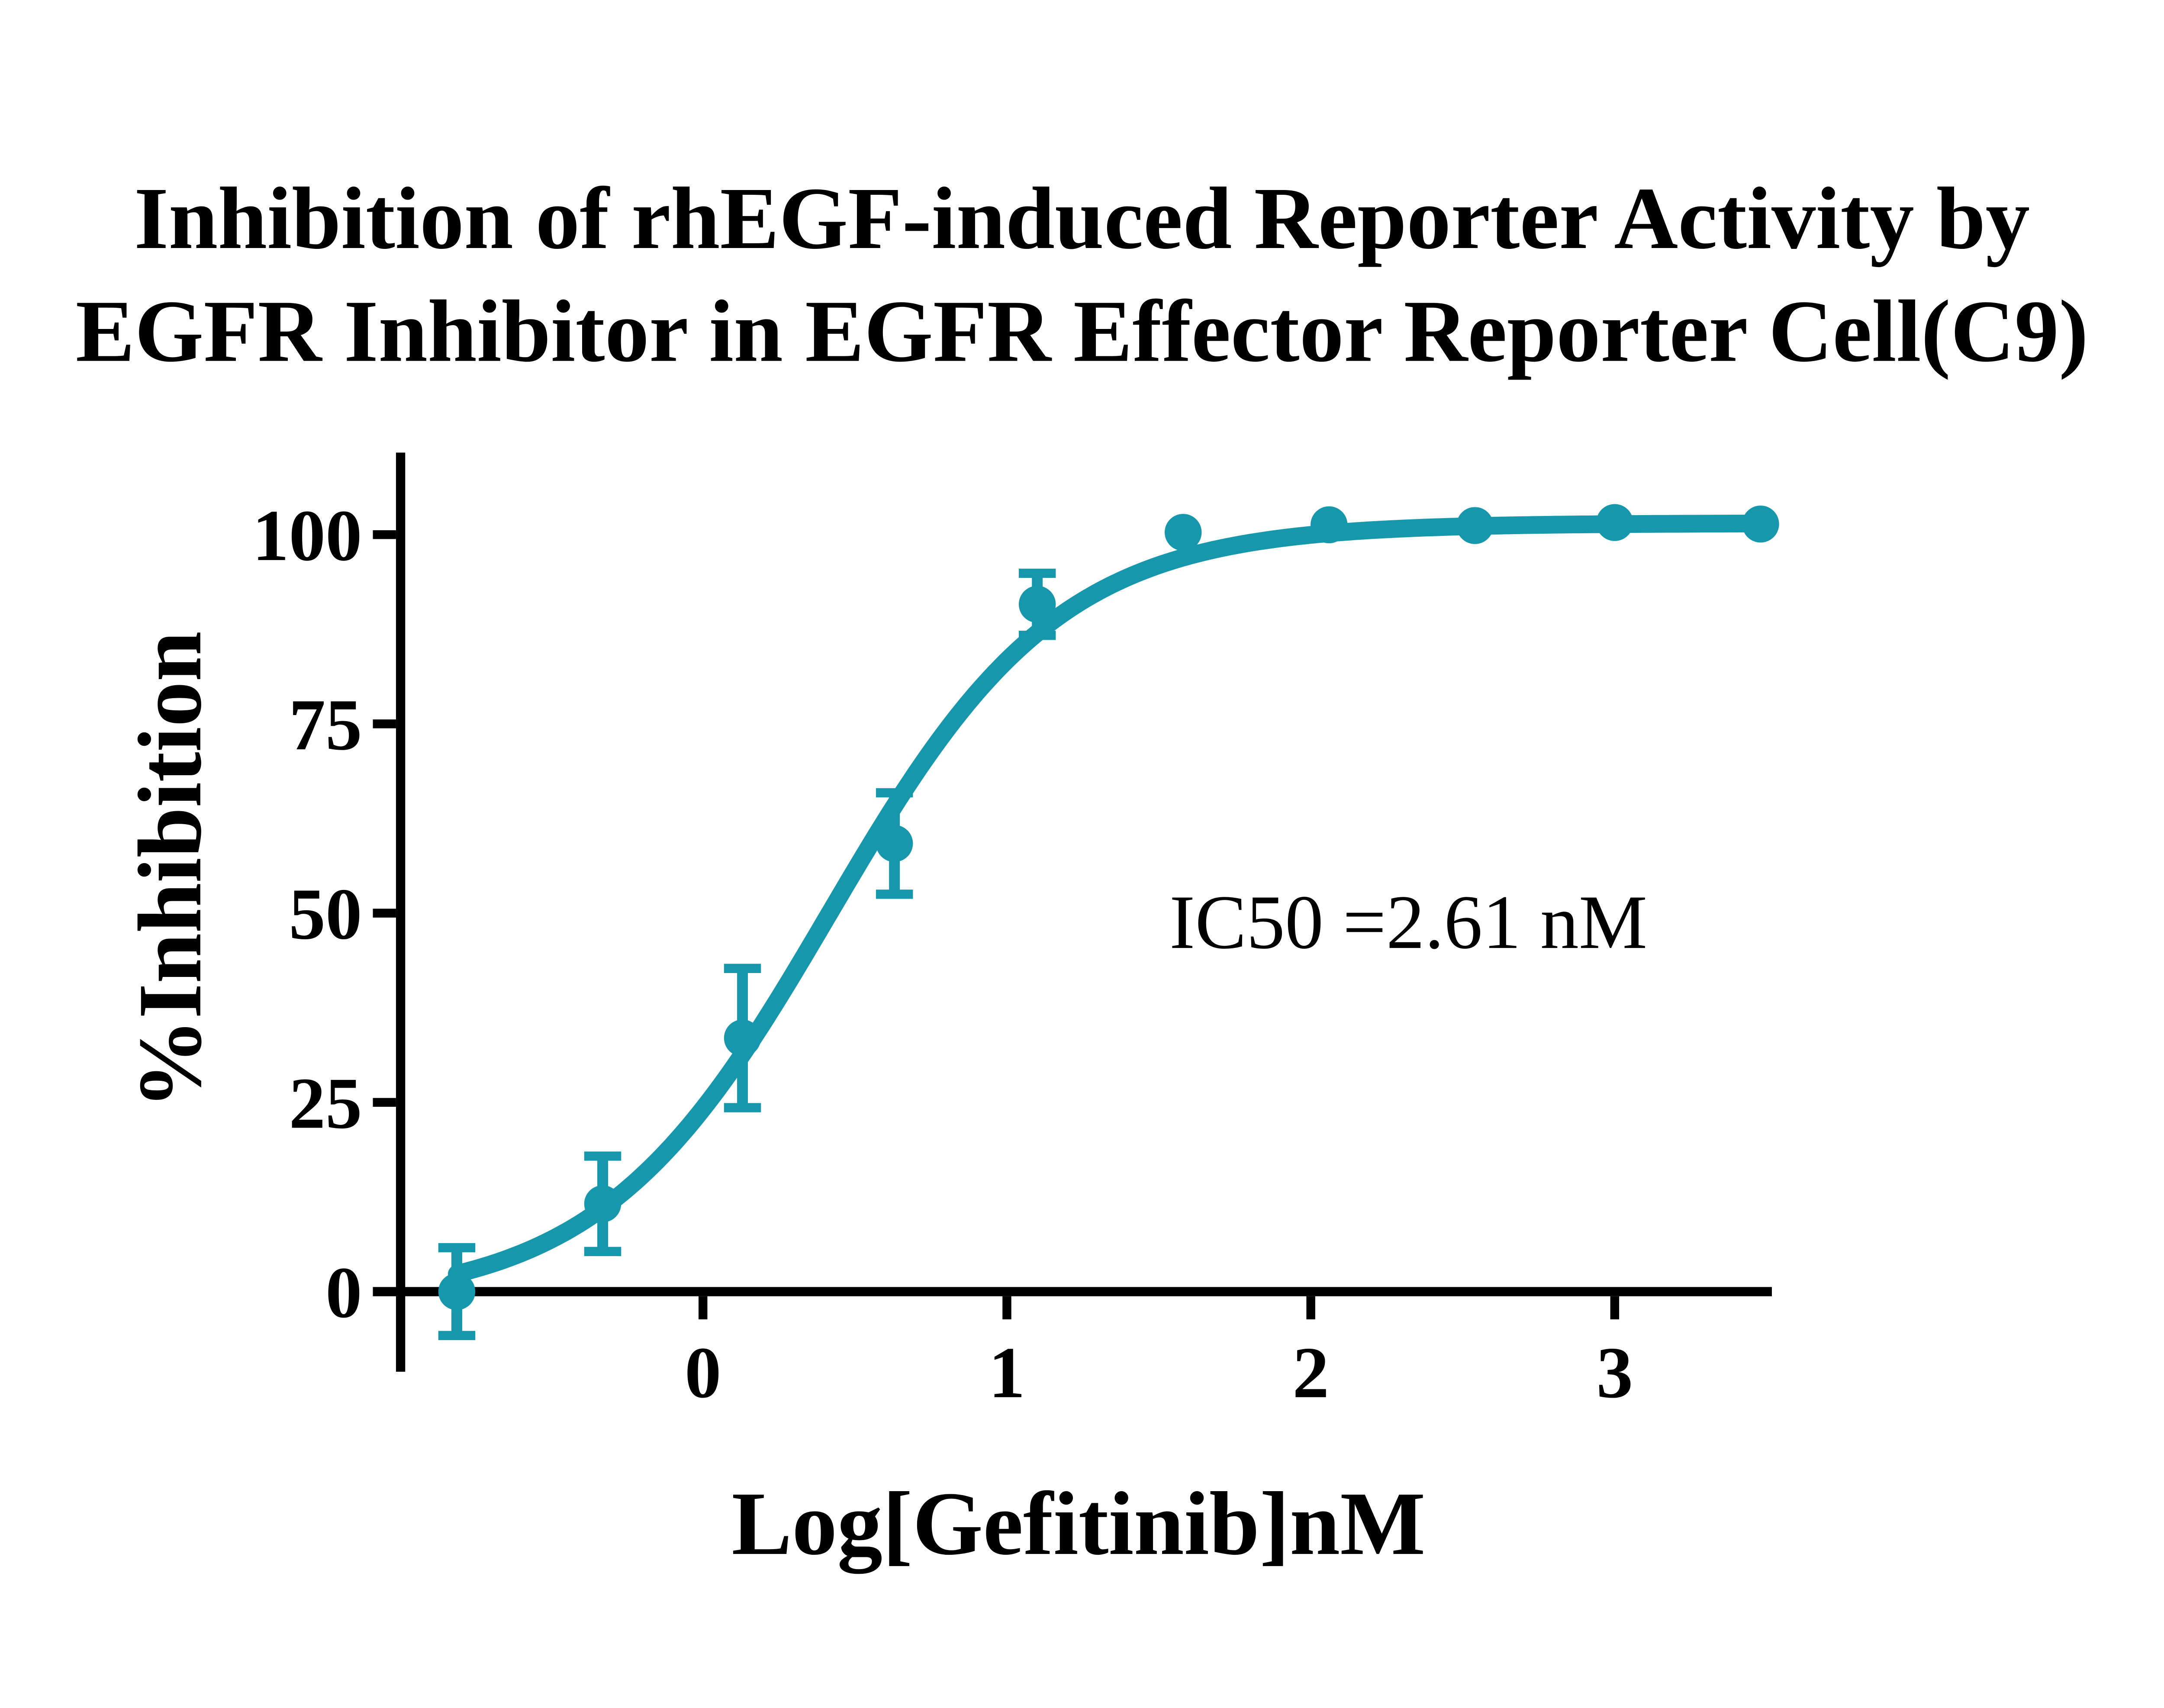  I want to click on y-tick-label: 25, so click(325, 1103).